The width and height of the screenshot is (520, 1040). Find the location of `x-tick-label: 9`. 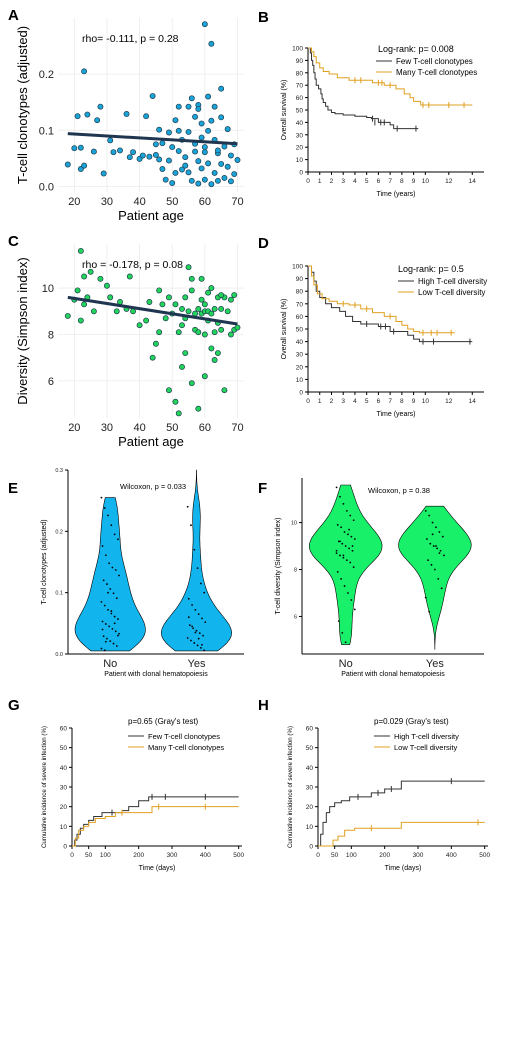

x-tick-label: 9 is located at coordinates (414, 181).